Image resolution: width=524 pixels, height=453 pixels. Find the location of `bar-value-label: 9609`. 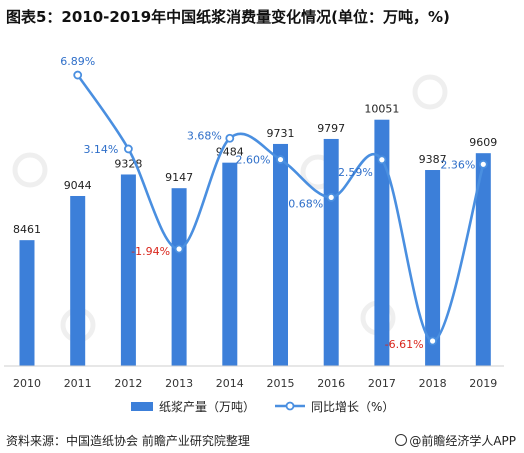

bar-value-label: 9609 is located at coordinates (483, 142).